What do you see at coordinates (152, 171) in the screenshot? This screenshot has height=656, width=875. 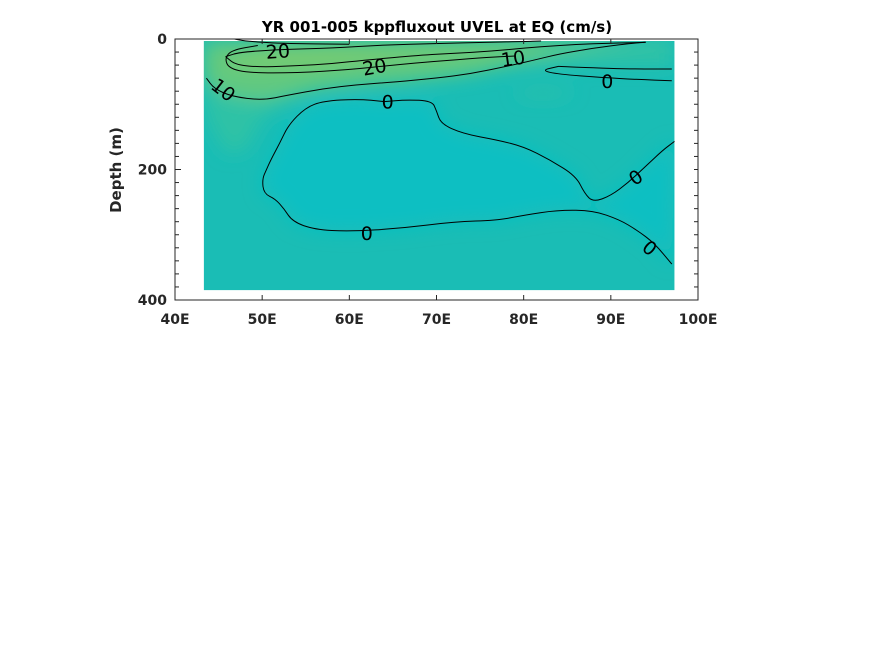 I see `y-tick-label: 200` at bounding box center [152, 171].